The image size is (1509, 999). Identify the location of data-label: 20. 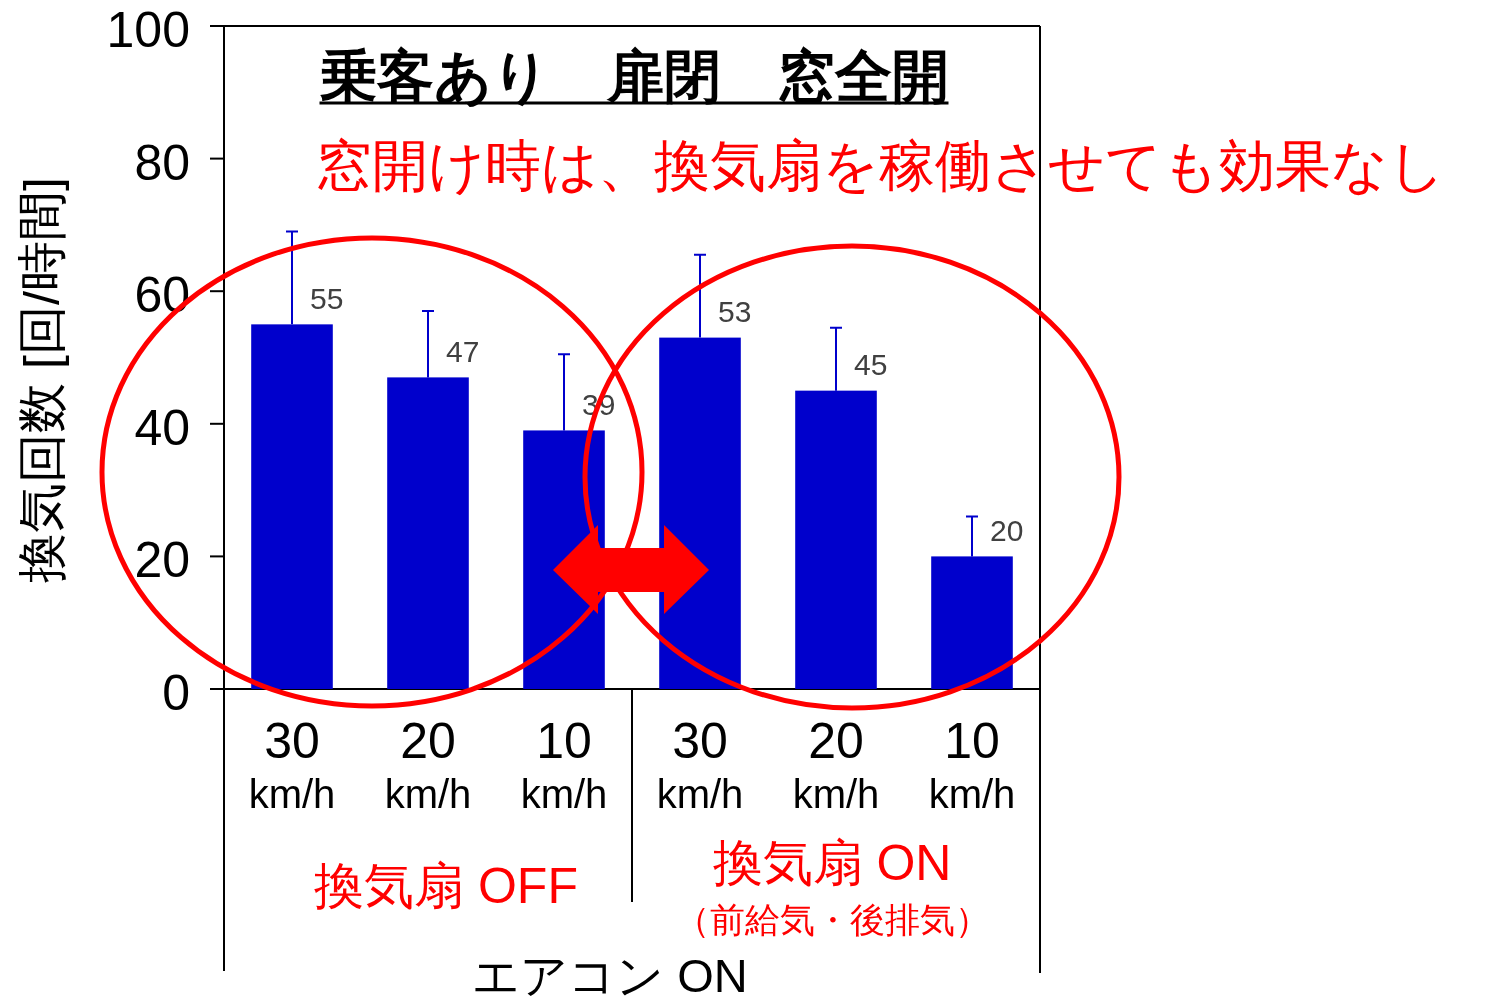
(1007, 530).